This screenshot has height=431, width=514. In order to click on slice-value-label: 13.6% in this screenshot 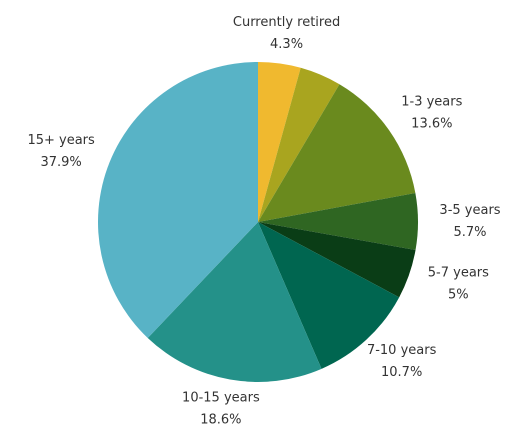, I will do `click(431, 124)`.